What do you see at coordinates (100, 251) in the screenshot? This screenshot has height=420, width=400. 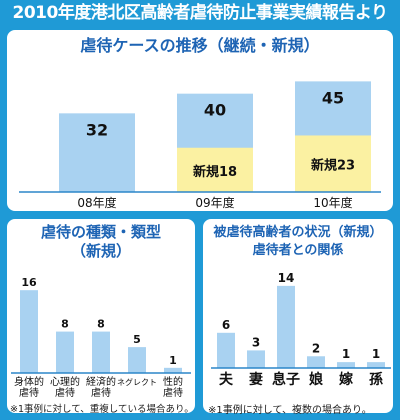 I see `panel-subtitle-abuse-types: （新規）` at bounding box center [100, 251].